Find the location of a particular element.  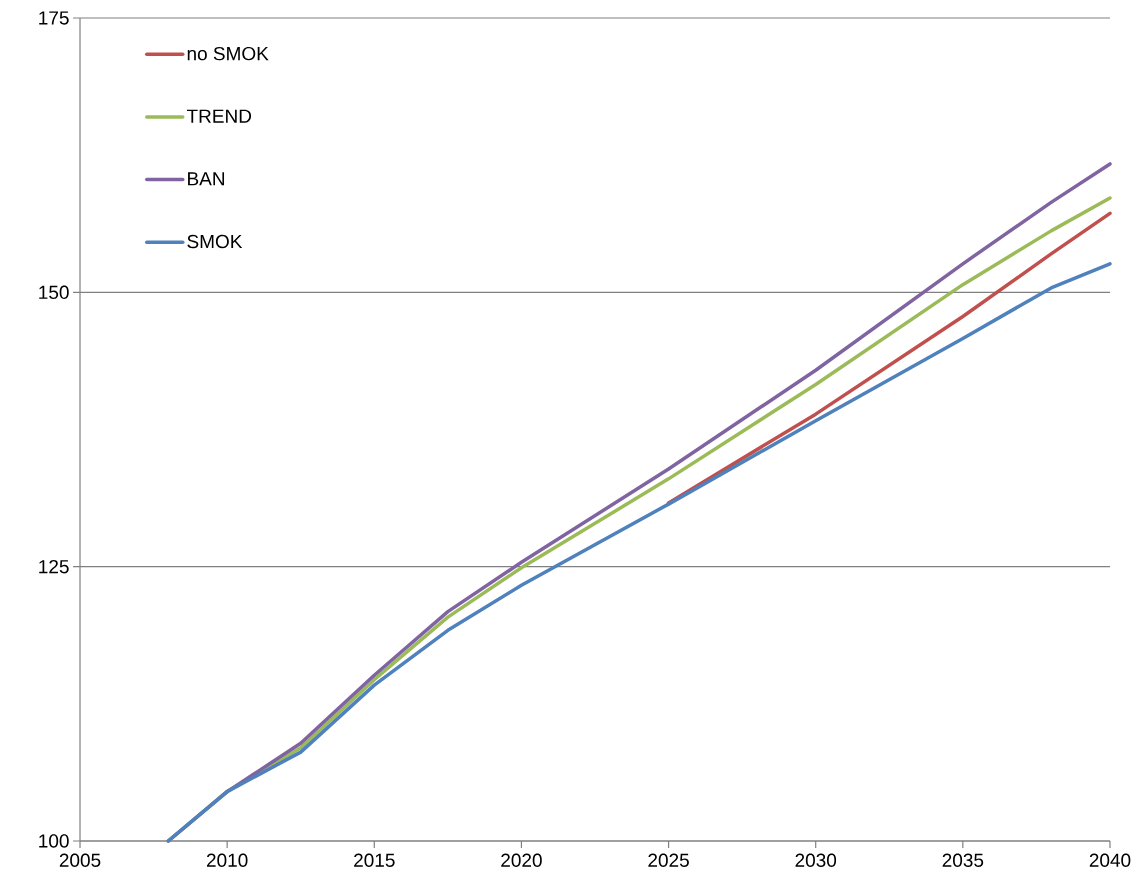

x-tick-label: 2005 is located at coordinates (80, 860).